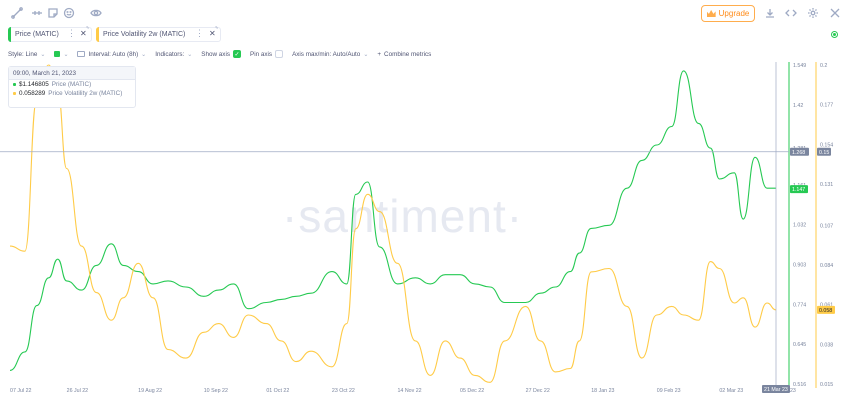 This screenshot has height=401, width=850. I want to click on tooltip-row: $1.146805 Price (MATIC), so click(72, 84).